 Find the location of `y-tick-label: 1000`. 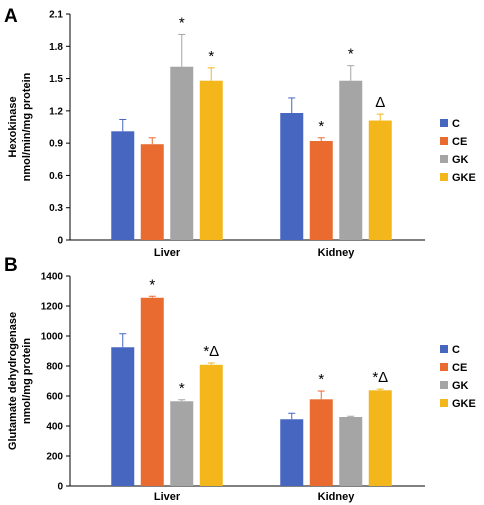

y-tick-label: 1000 is located at coordinates (52, 337).